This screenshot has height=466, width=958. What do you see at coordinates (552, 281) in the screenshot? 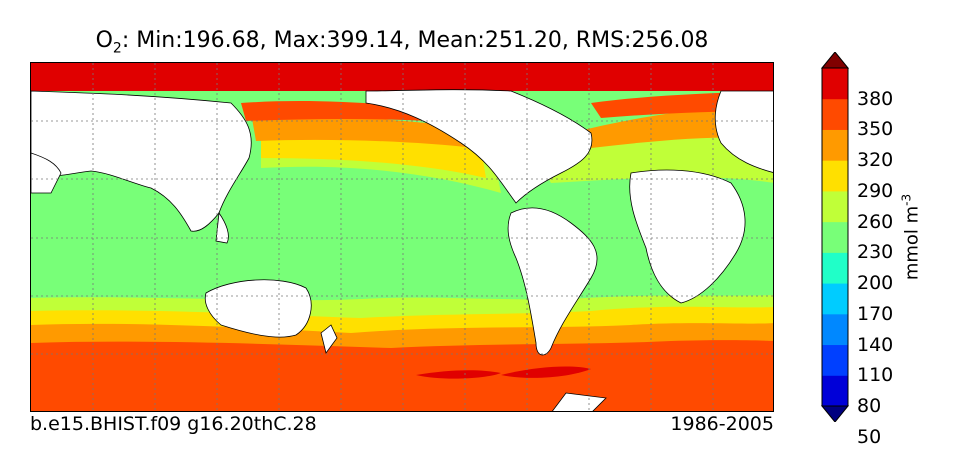
I see `south-america-land` at bounding box center [552, 281].